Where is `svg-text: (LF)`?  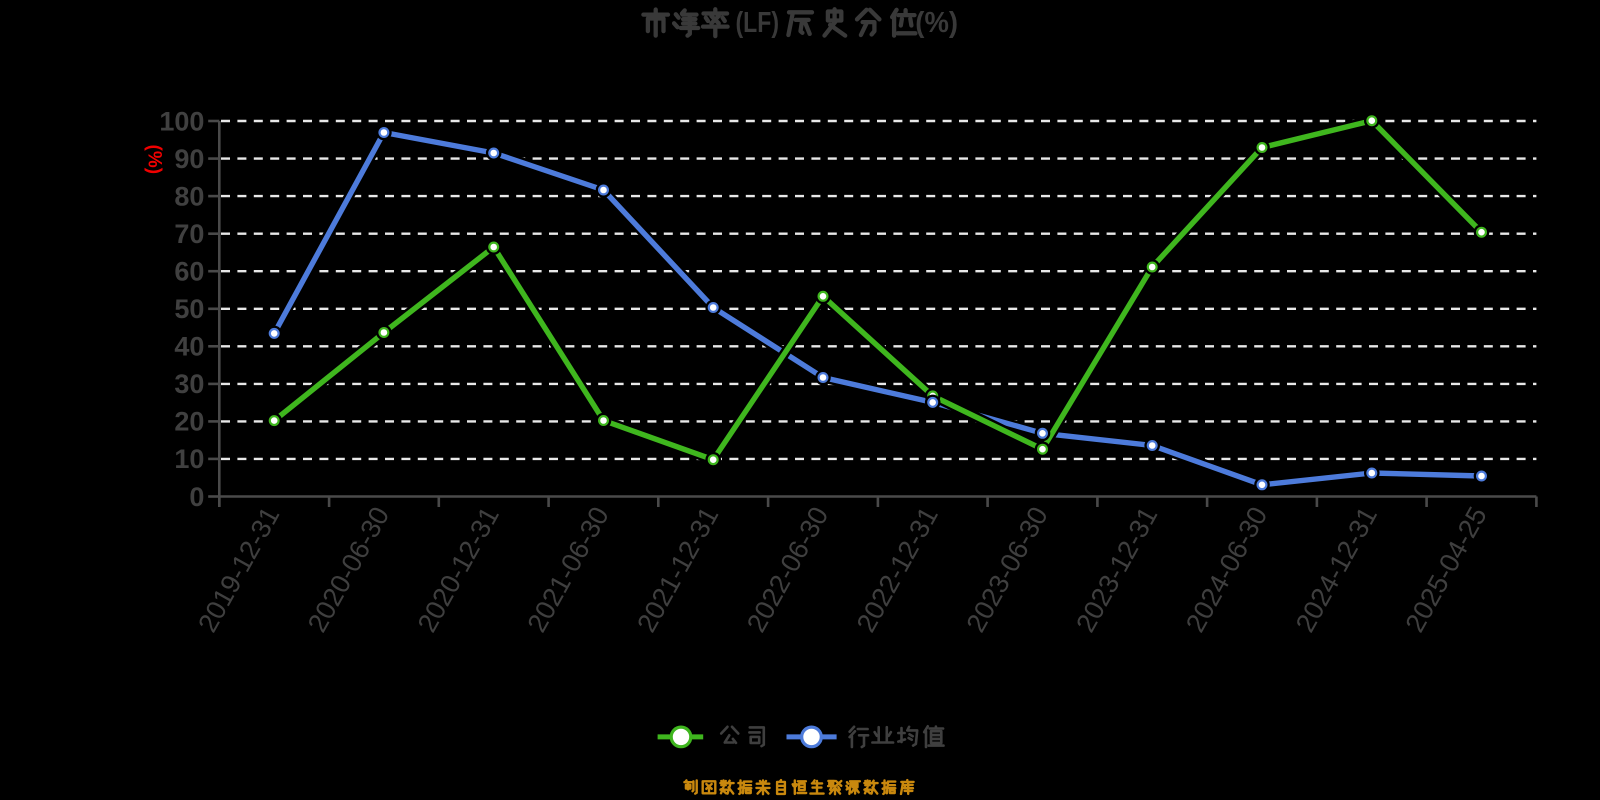 svg-text: (LF) is located at coordinates (758, 23).